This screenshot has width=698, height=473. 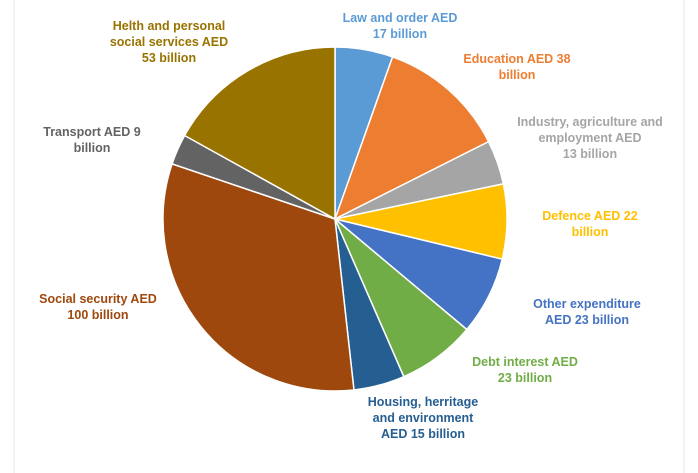 I want to click on label-debt-interest: Debt interest AED 23 billion, so click(x=525, y=370).